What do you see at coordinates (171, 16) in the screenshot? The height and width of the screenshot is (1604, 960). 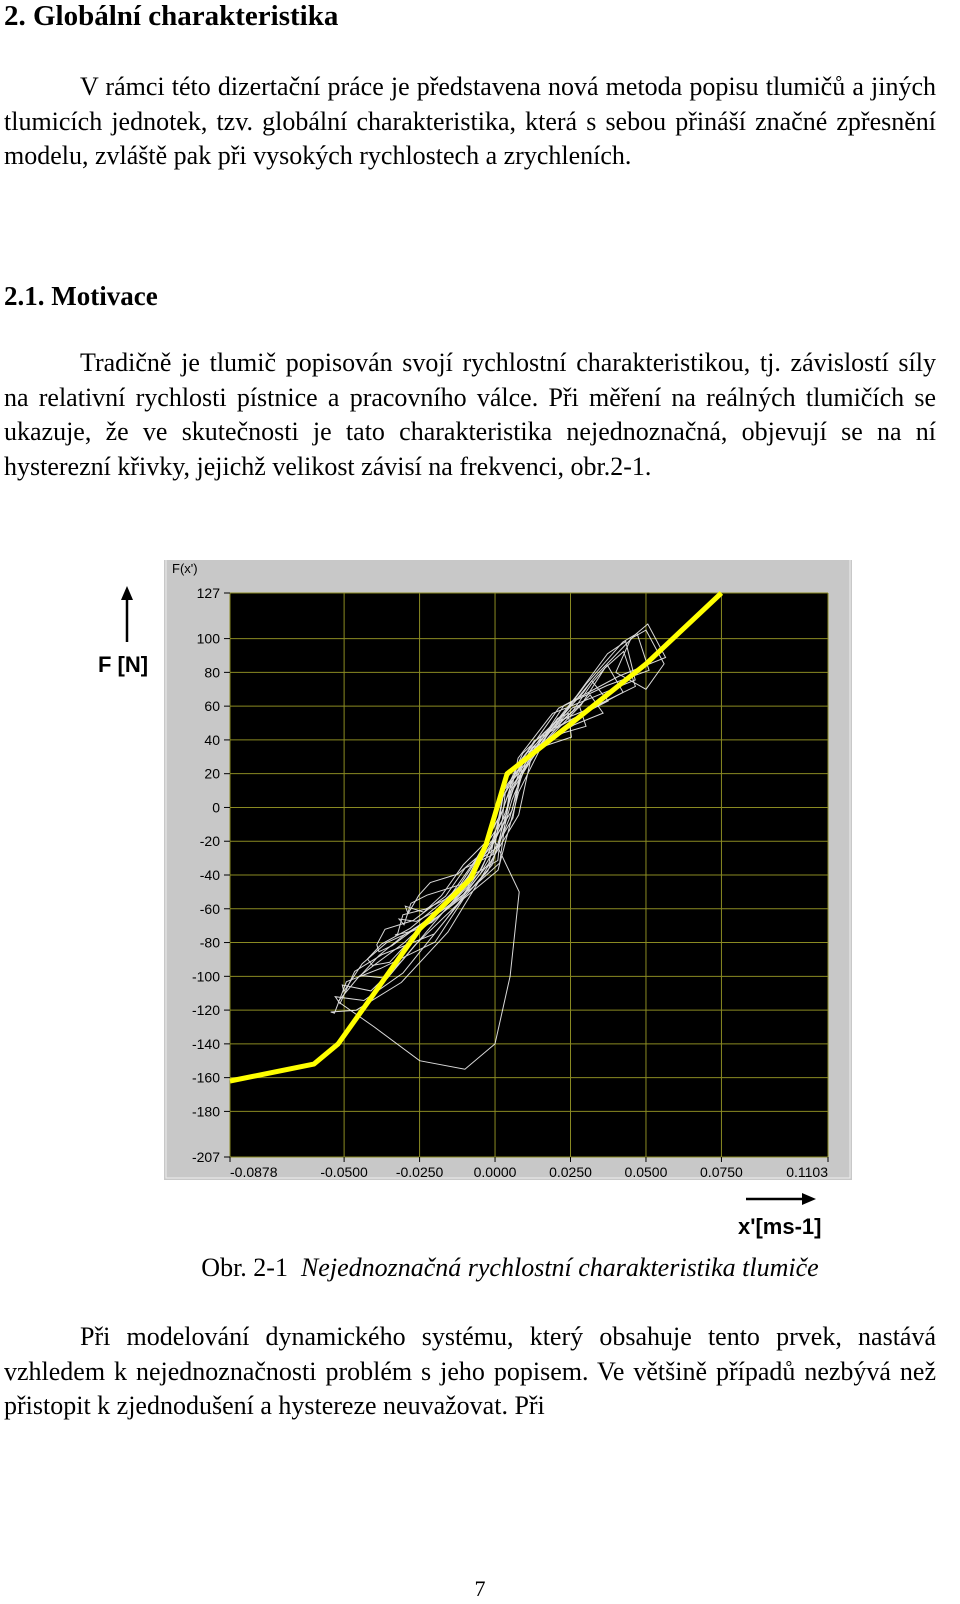 I see `section-heading: 2. Globální charakteristika` at bounding box center [171, 16].